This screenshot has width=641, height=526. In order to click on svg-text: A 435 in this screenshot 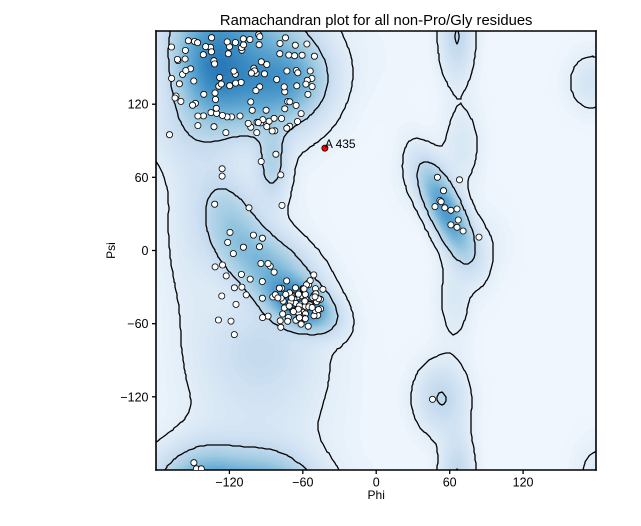, I will do `click(340, 144)`.